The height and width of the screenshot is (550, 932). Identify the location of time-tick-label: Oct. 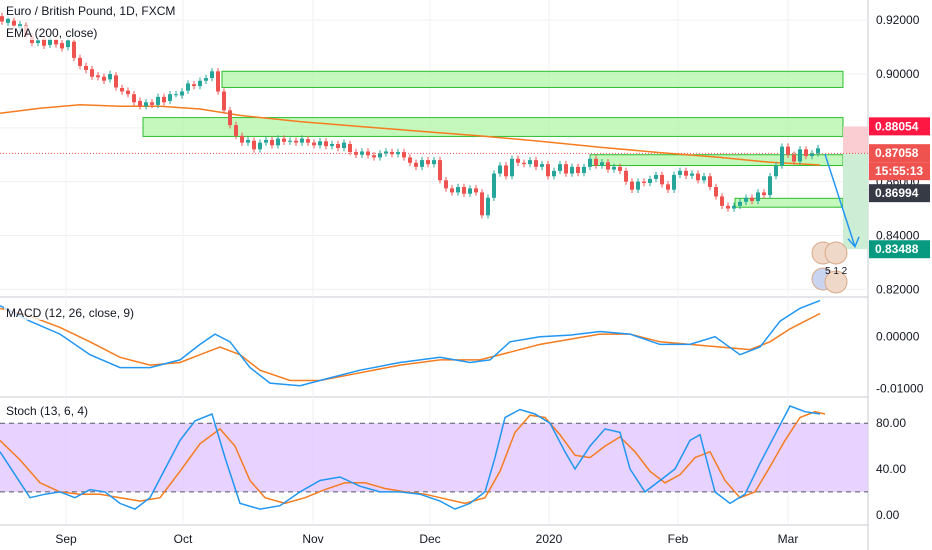
(183, 539).